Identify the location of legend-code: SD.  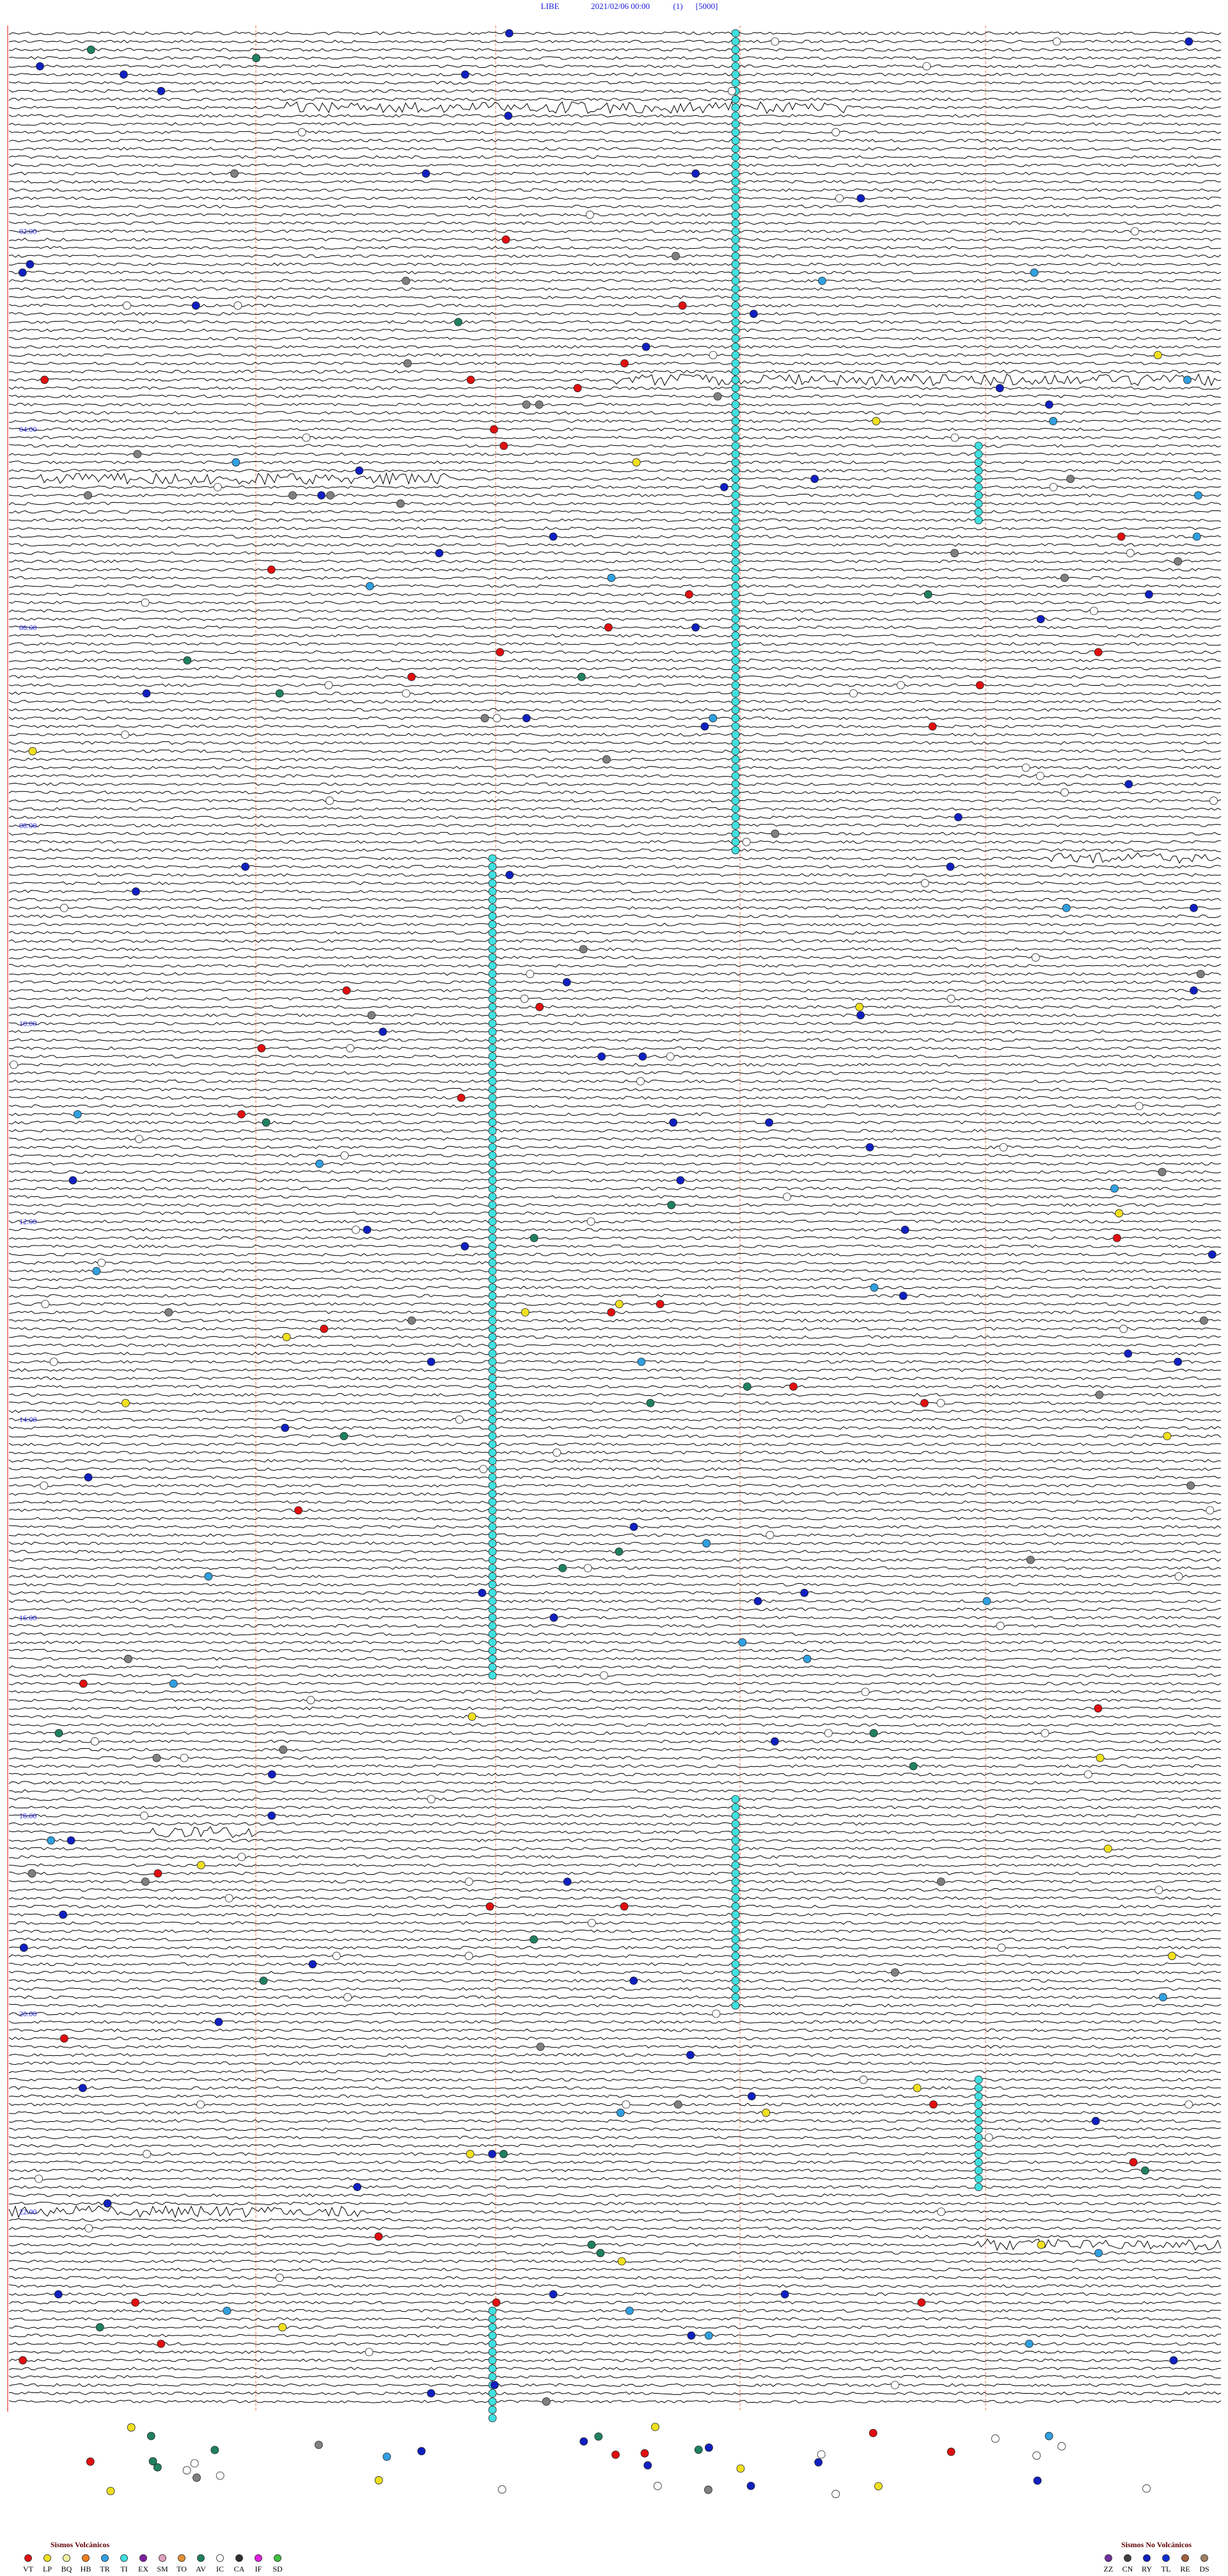
(277, 2568).